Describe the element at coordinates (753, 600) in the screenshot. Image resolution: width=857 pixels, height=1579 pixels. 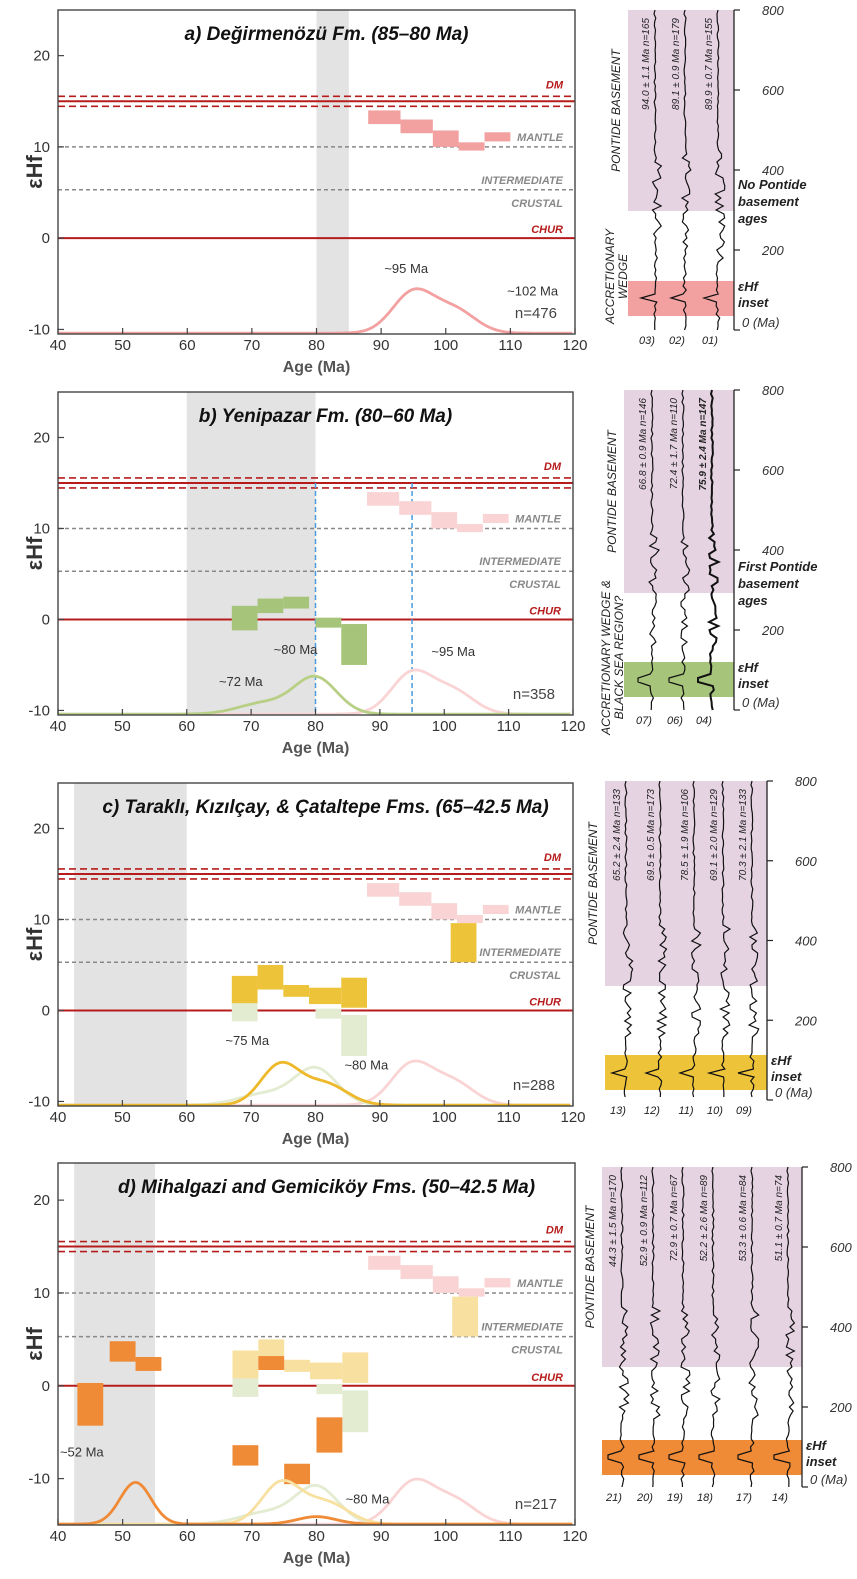
I see `basement-note-2: ages` at that location.